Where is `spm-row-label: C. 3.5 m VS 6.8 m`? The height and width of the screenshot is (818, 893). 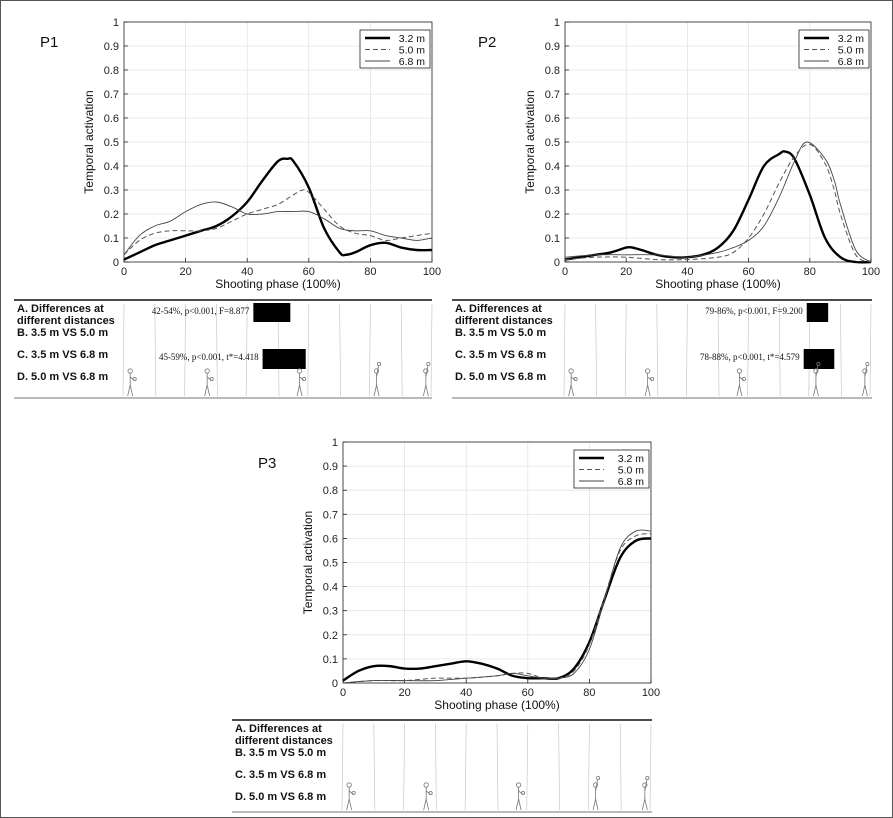 spm-row-label: C. 3.5 m VS 6.8 m is located at coordinates (280, 775).